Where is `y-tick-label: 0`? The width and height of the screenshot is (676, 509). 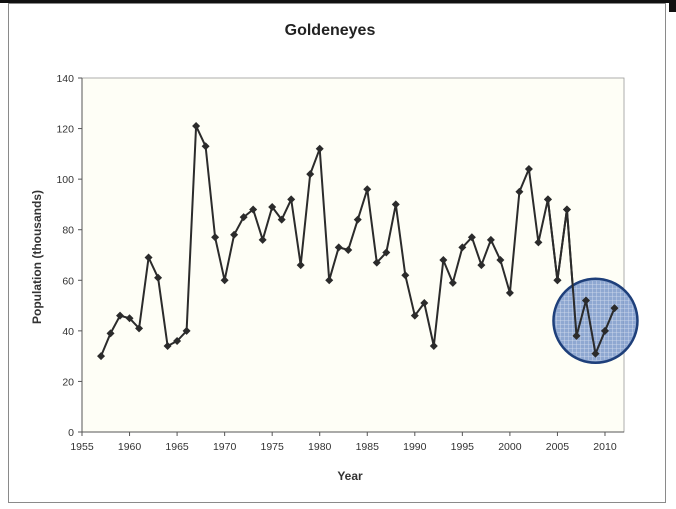 y-tick-label: 0 is located at coordinates (71, 433).